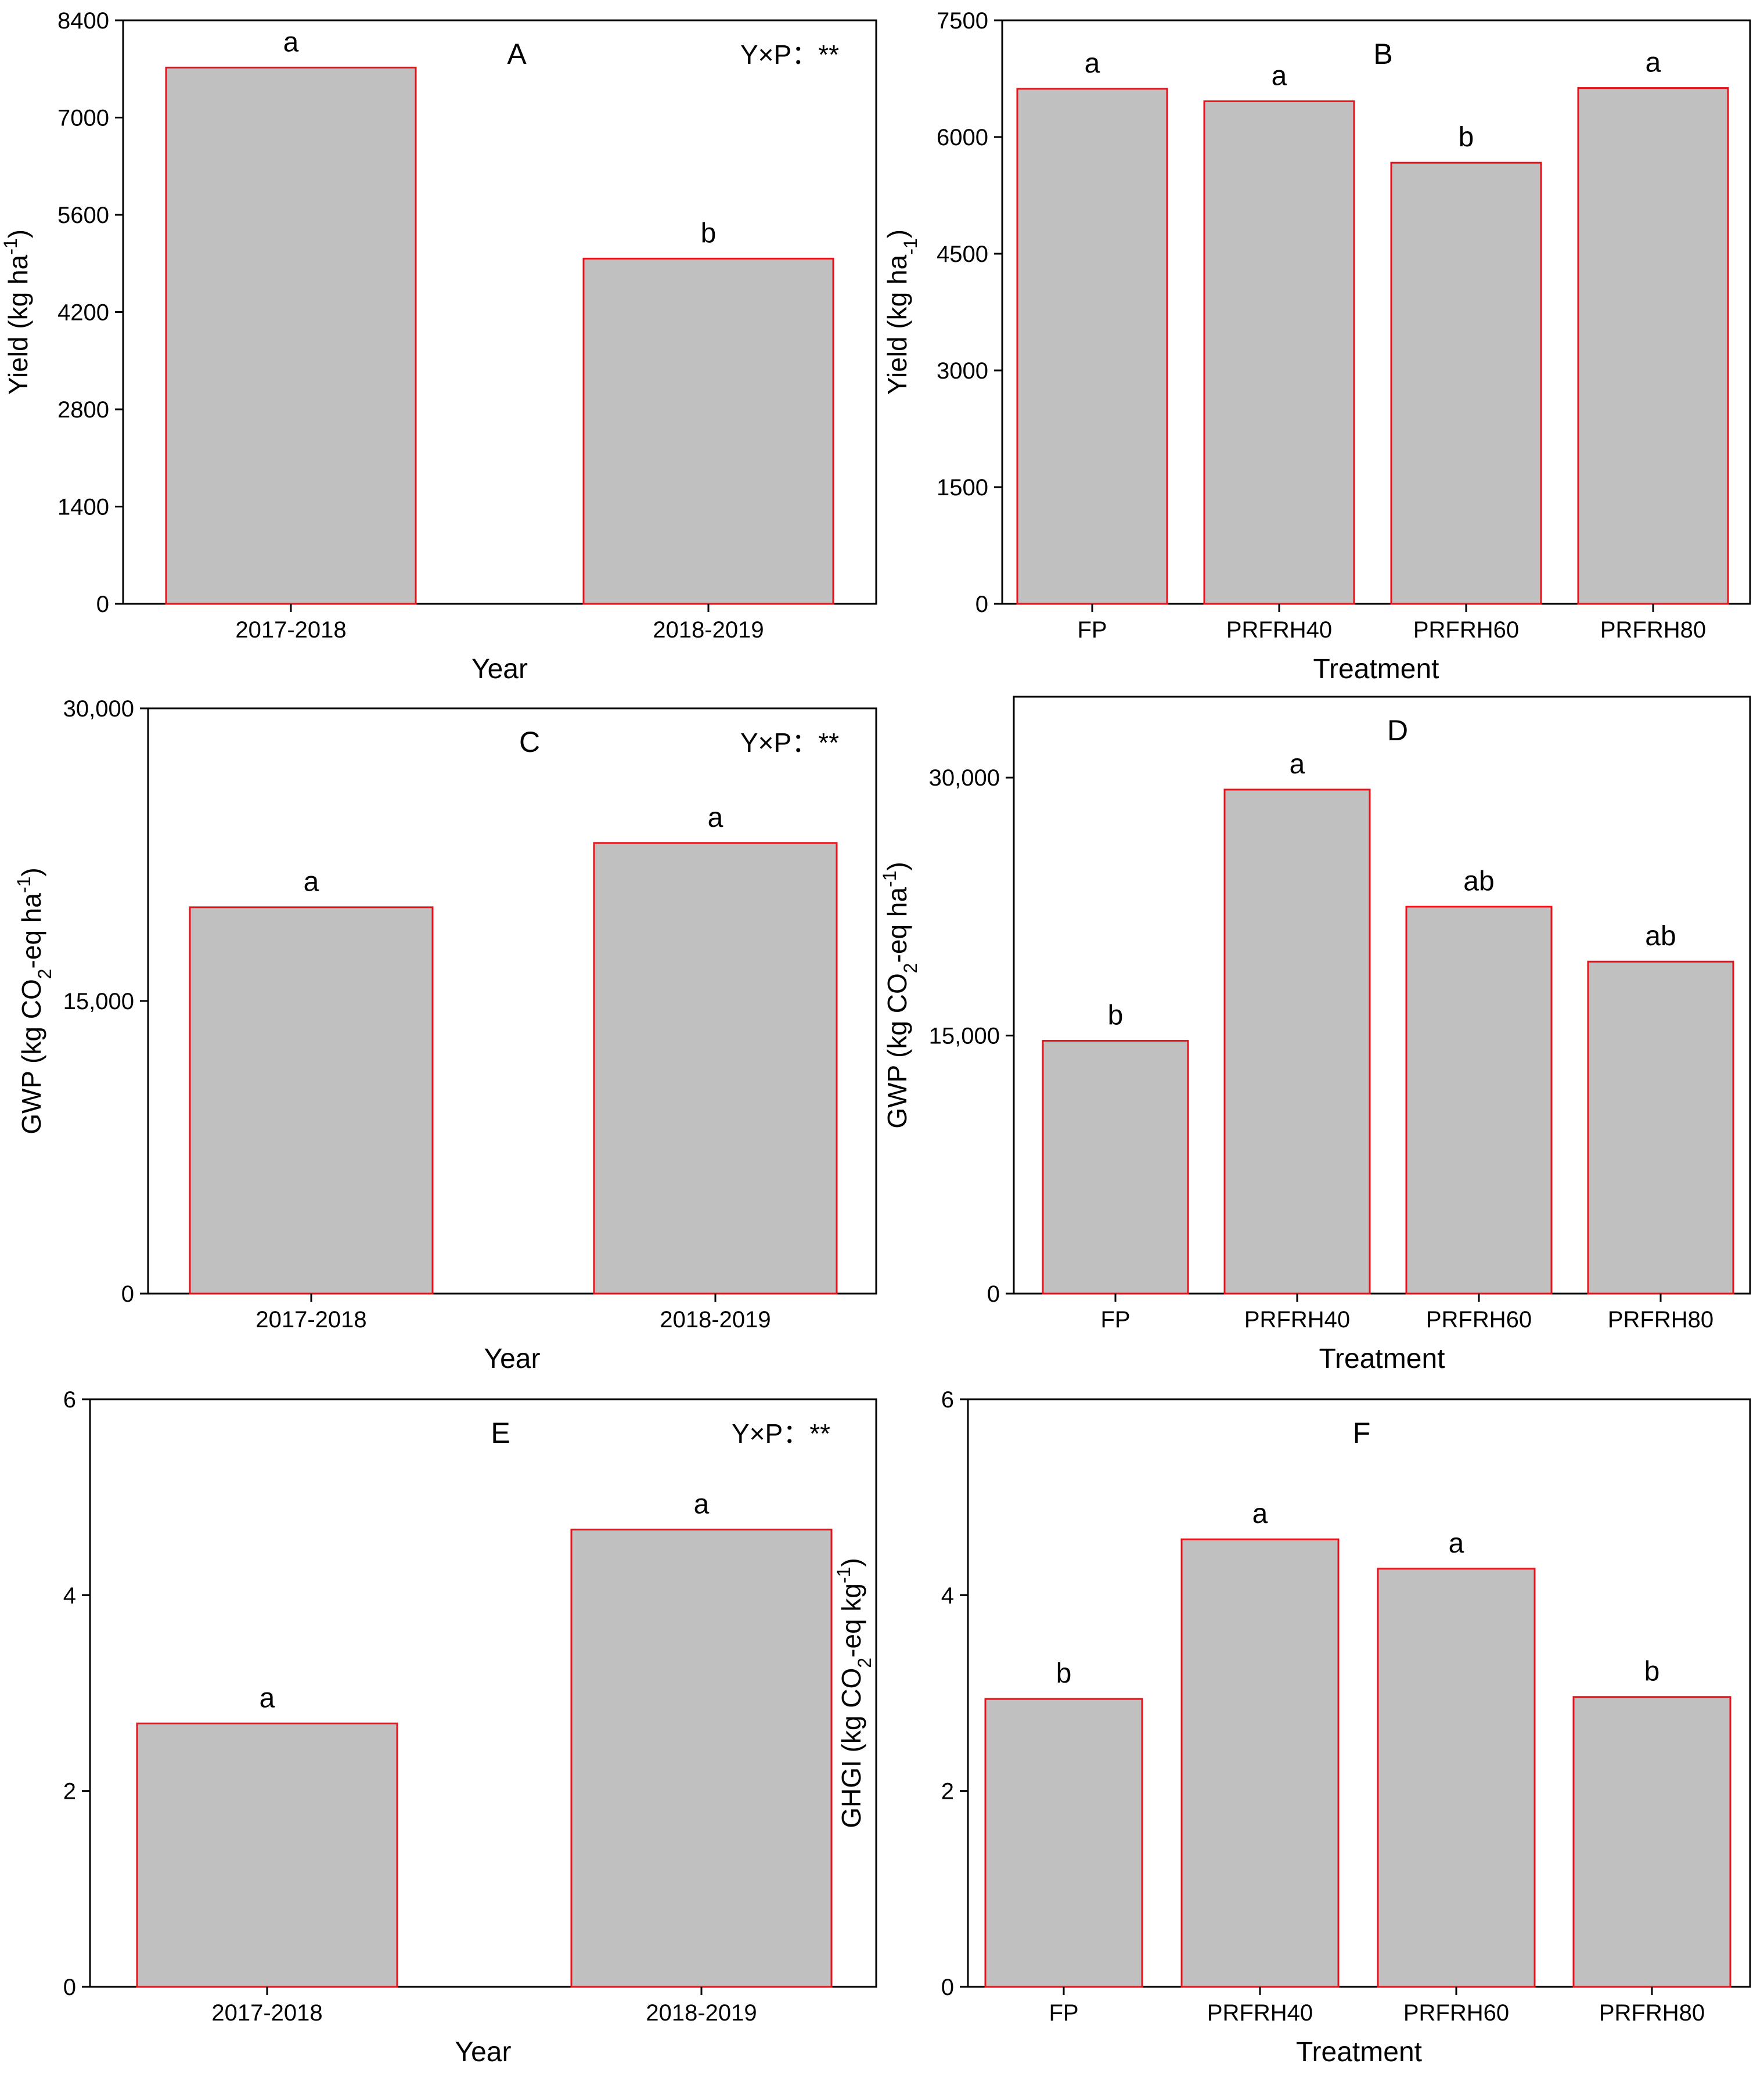 The height and width of the screenshot is (2078, 1764). I want to click on y-tick-label: 7000, so click(83, 118).